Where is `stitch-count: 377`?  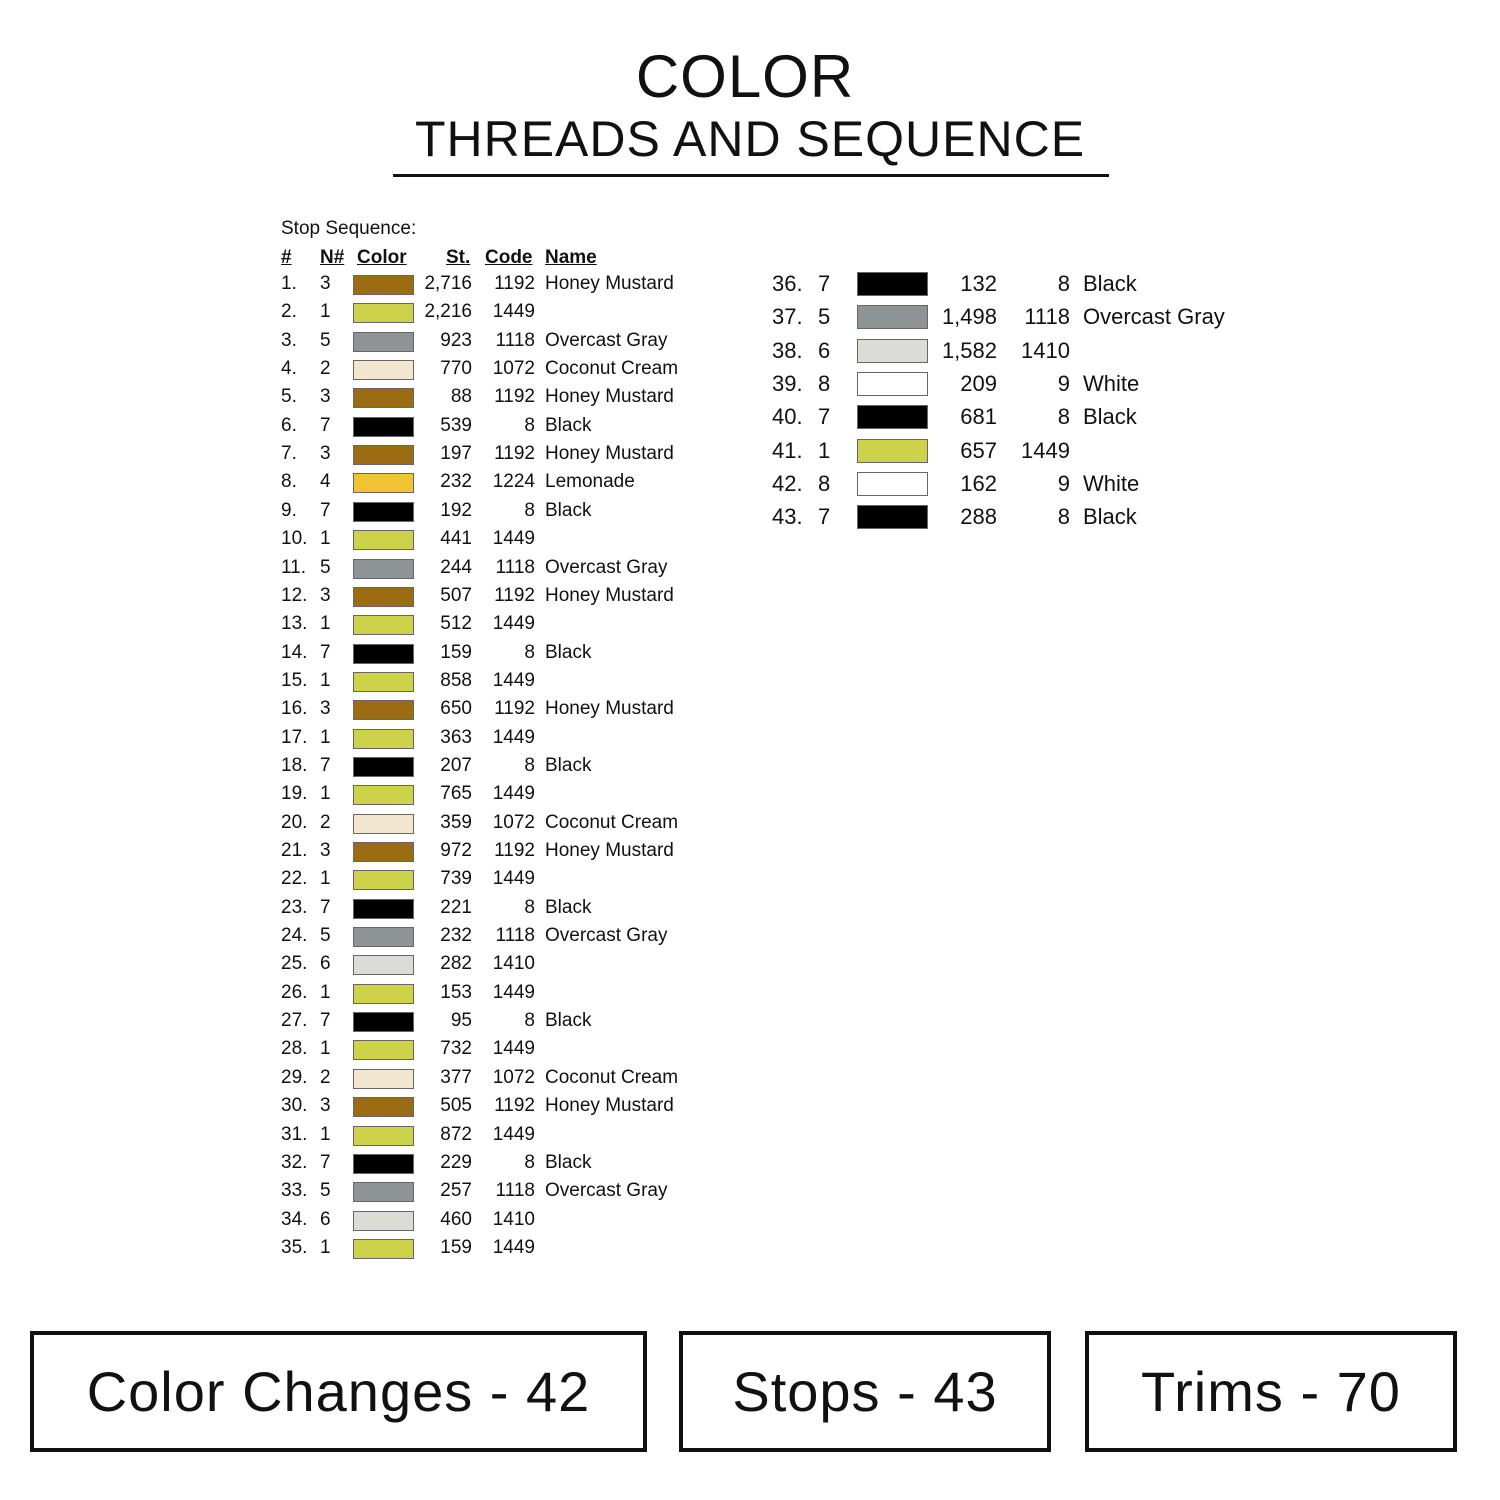 stitch-count: 377 is located at coordinates (456, 1077).